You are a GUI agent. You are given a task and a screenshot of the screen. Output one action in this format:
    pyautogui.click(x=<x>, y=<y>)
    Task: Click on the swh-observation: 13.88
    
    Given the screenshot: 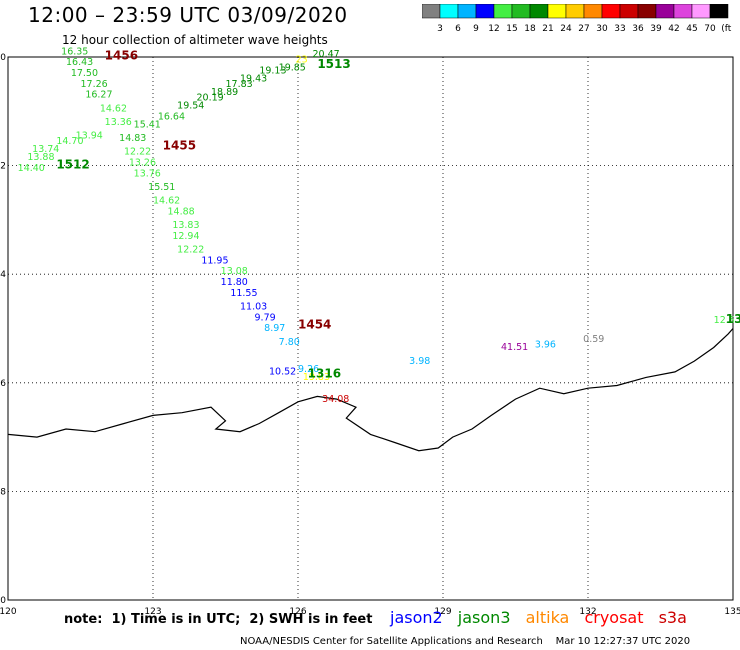 What is the action you would take?
    pyautogui.click(x=40, y=157)
    